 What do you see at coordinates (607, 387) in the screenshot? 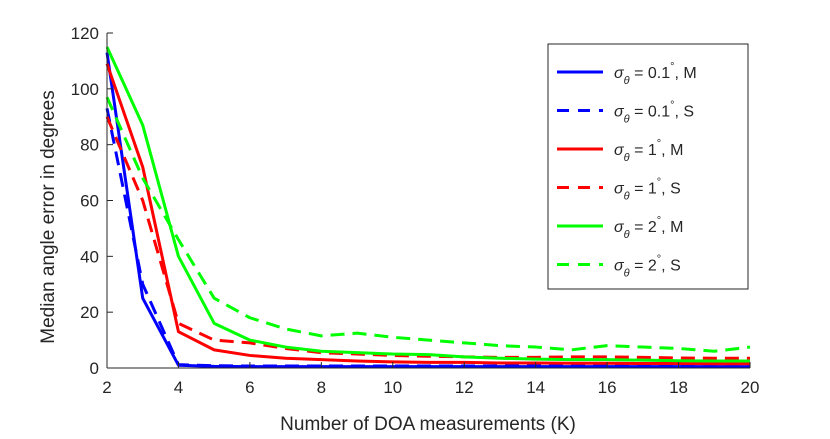
I see `x-tick-label: 16` at bounding box center [607, 387].